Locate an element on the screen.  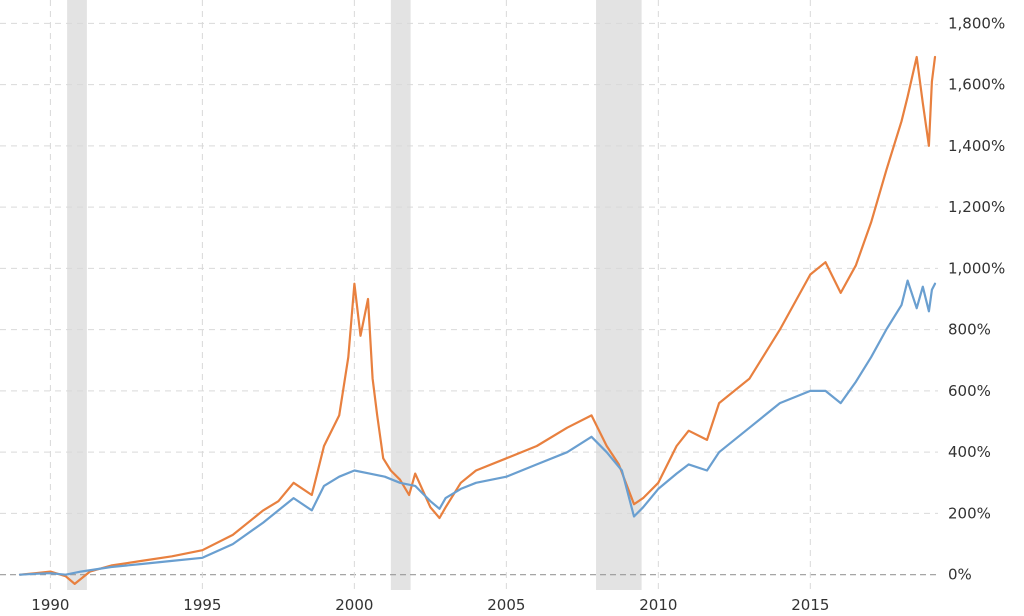
y-tick-label: 0% is located at coordinates (960, 575).